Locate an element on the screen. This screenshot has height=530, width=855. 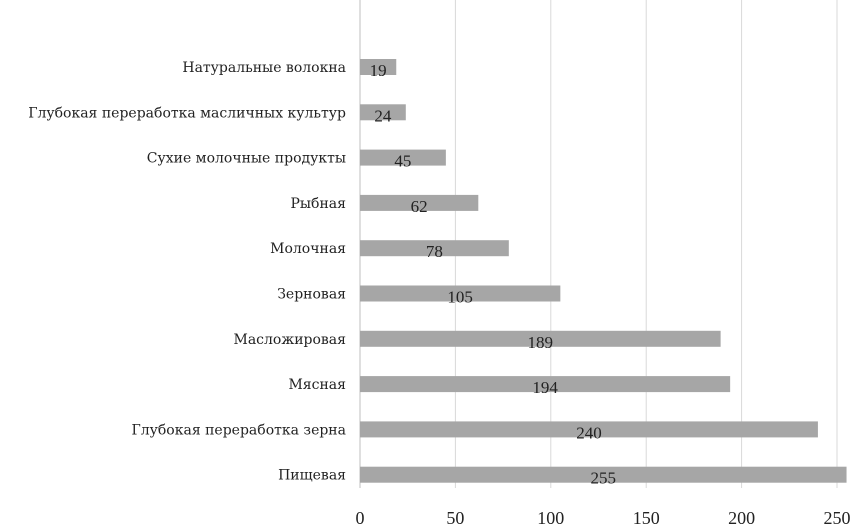
data-label: 45 is located at coordinates (402, 161).